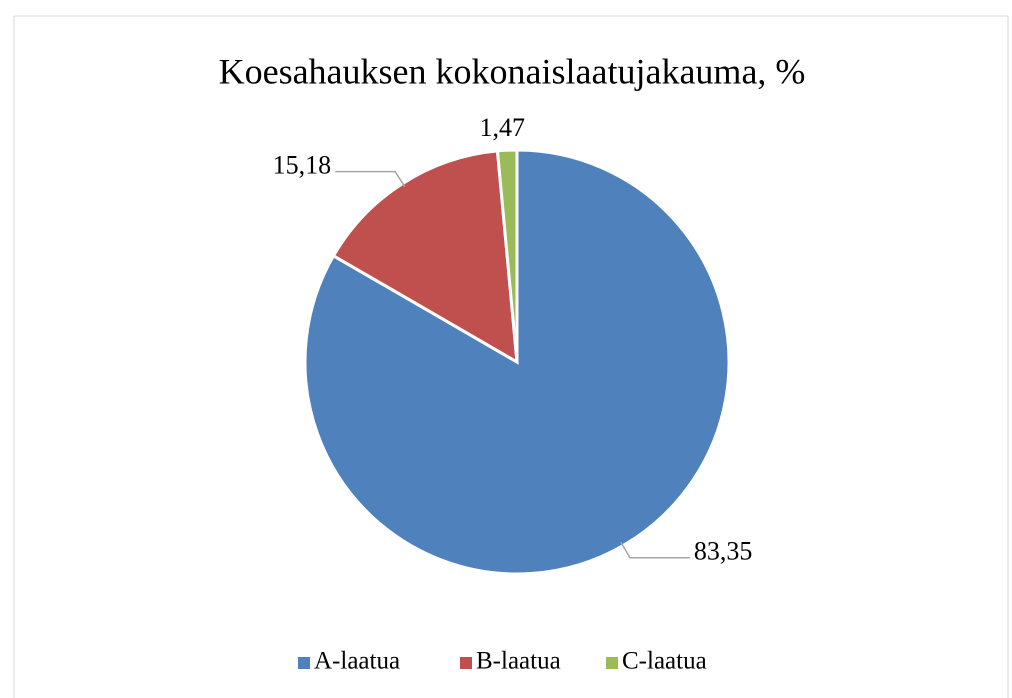  Describe the element at coordinates (302, 165) in the screenshot. I see `data-label: 15,18` at that location.